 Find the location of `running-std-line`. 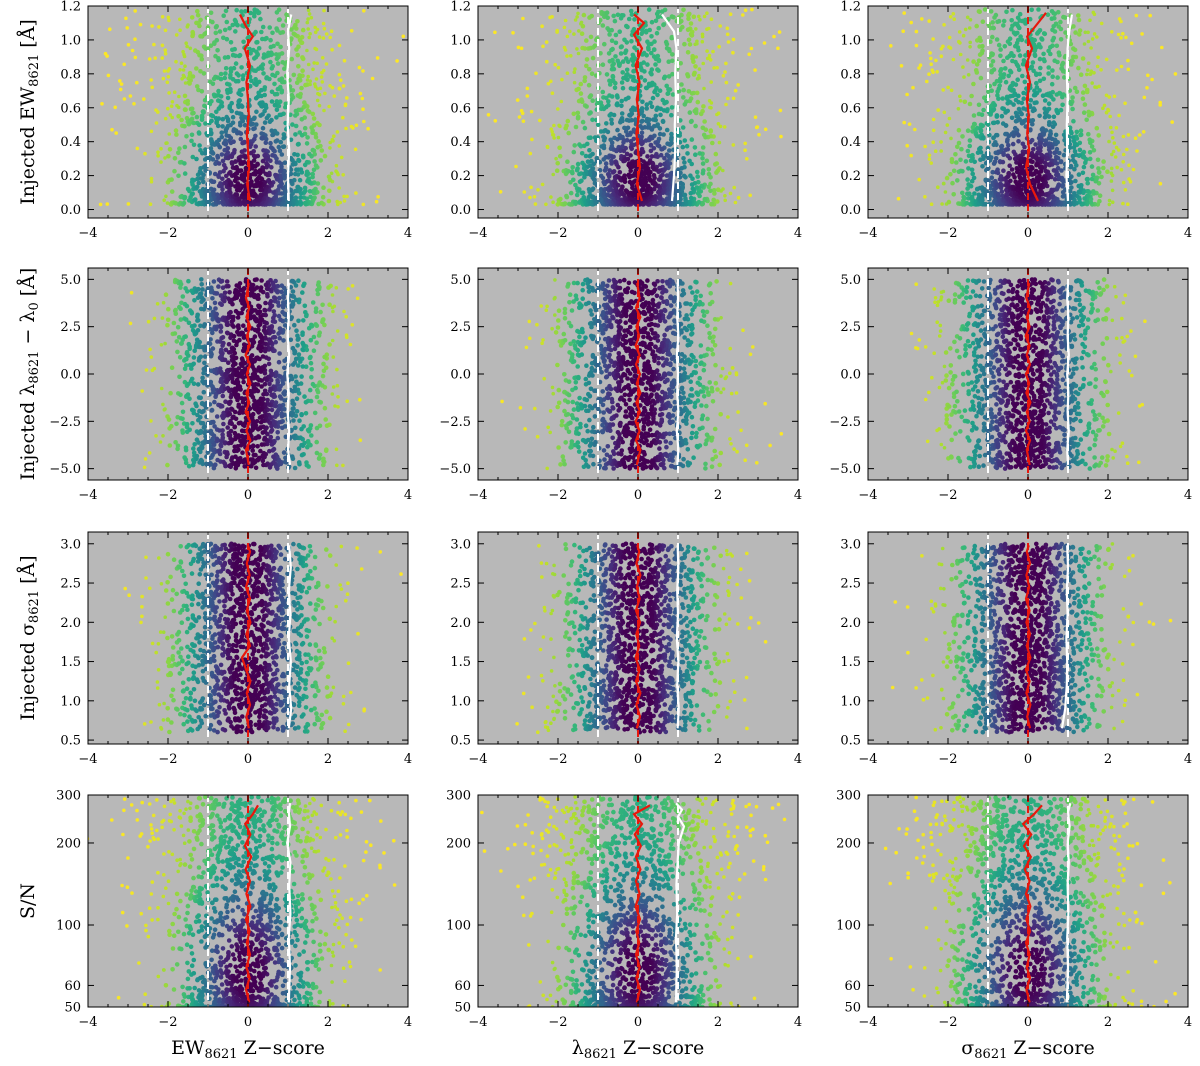

running-std-line is located at coordinates (1069, 108).